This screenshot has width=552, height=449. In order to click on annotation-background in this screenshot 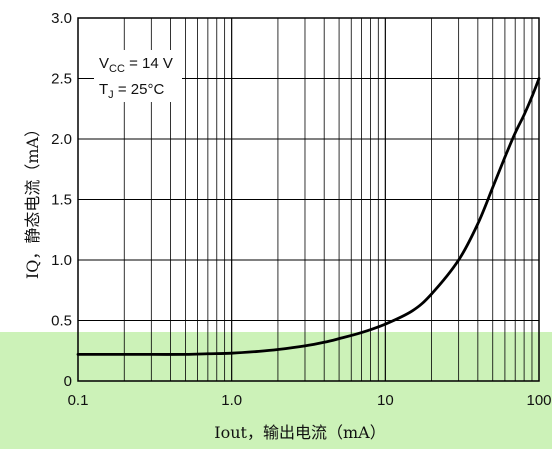, I will do `click(138, 76)`.